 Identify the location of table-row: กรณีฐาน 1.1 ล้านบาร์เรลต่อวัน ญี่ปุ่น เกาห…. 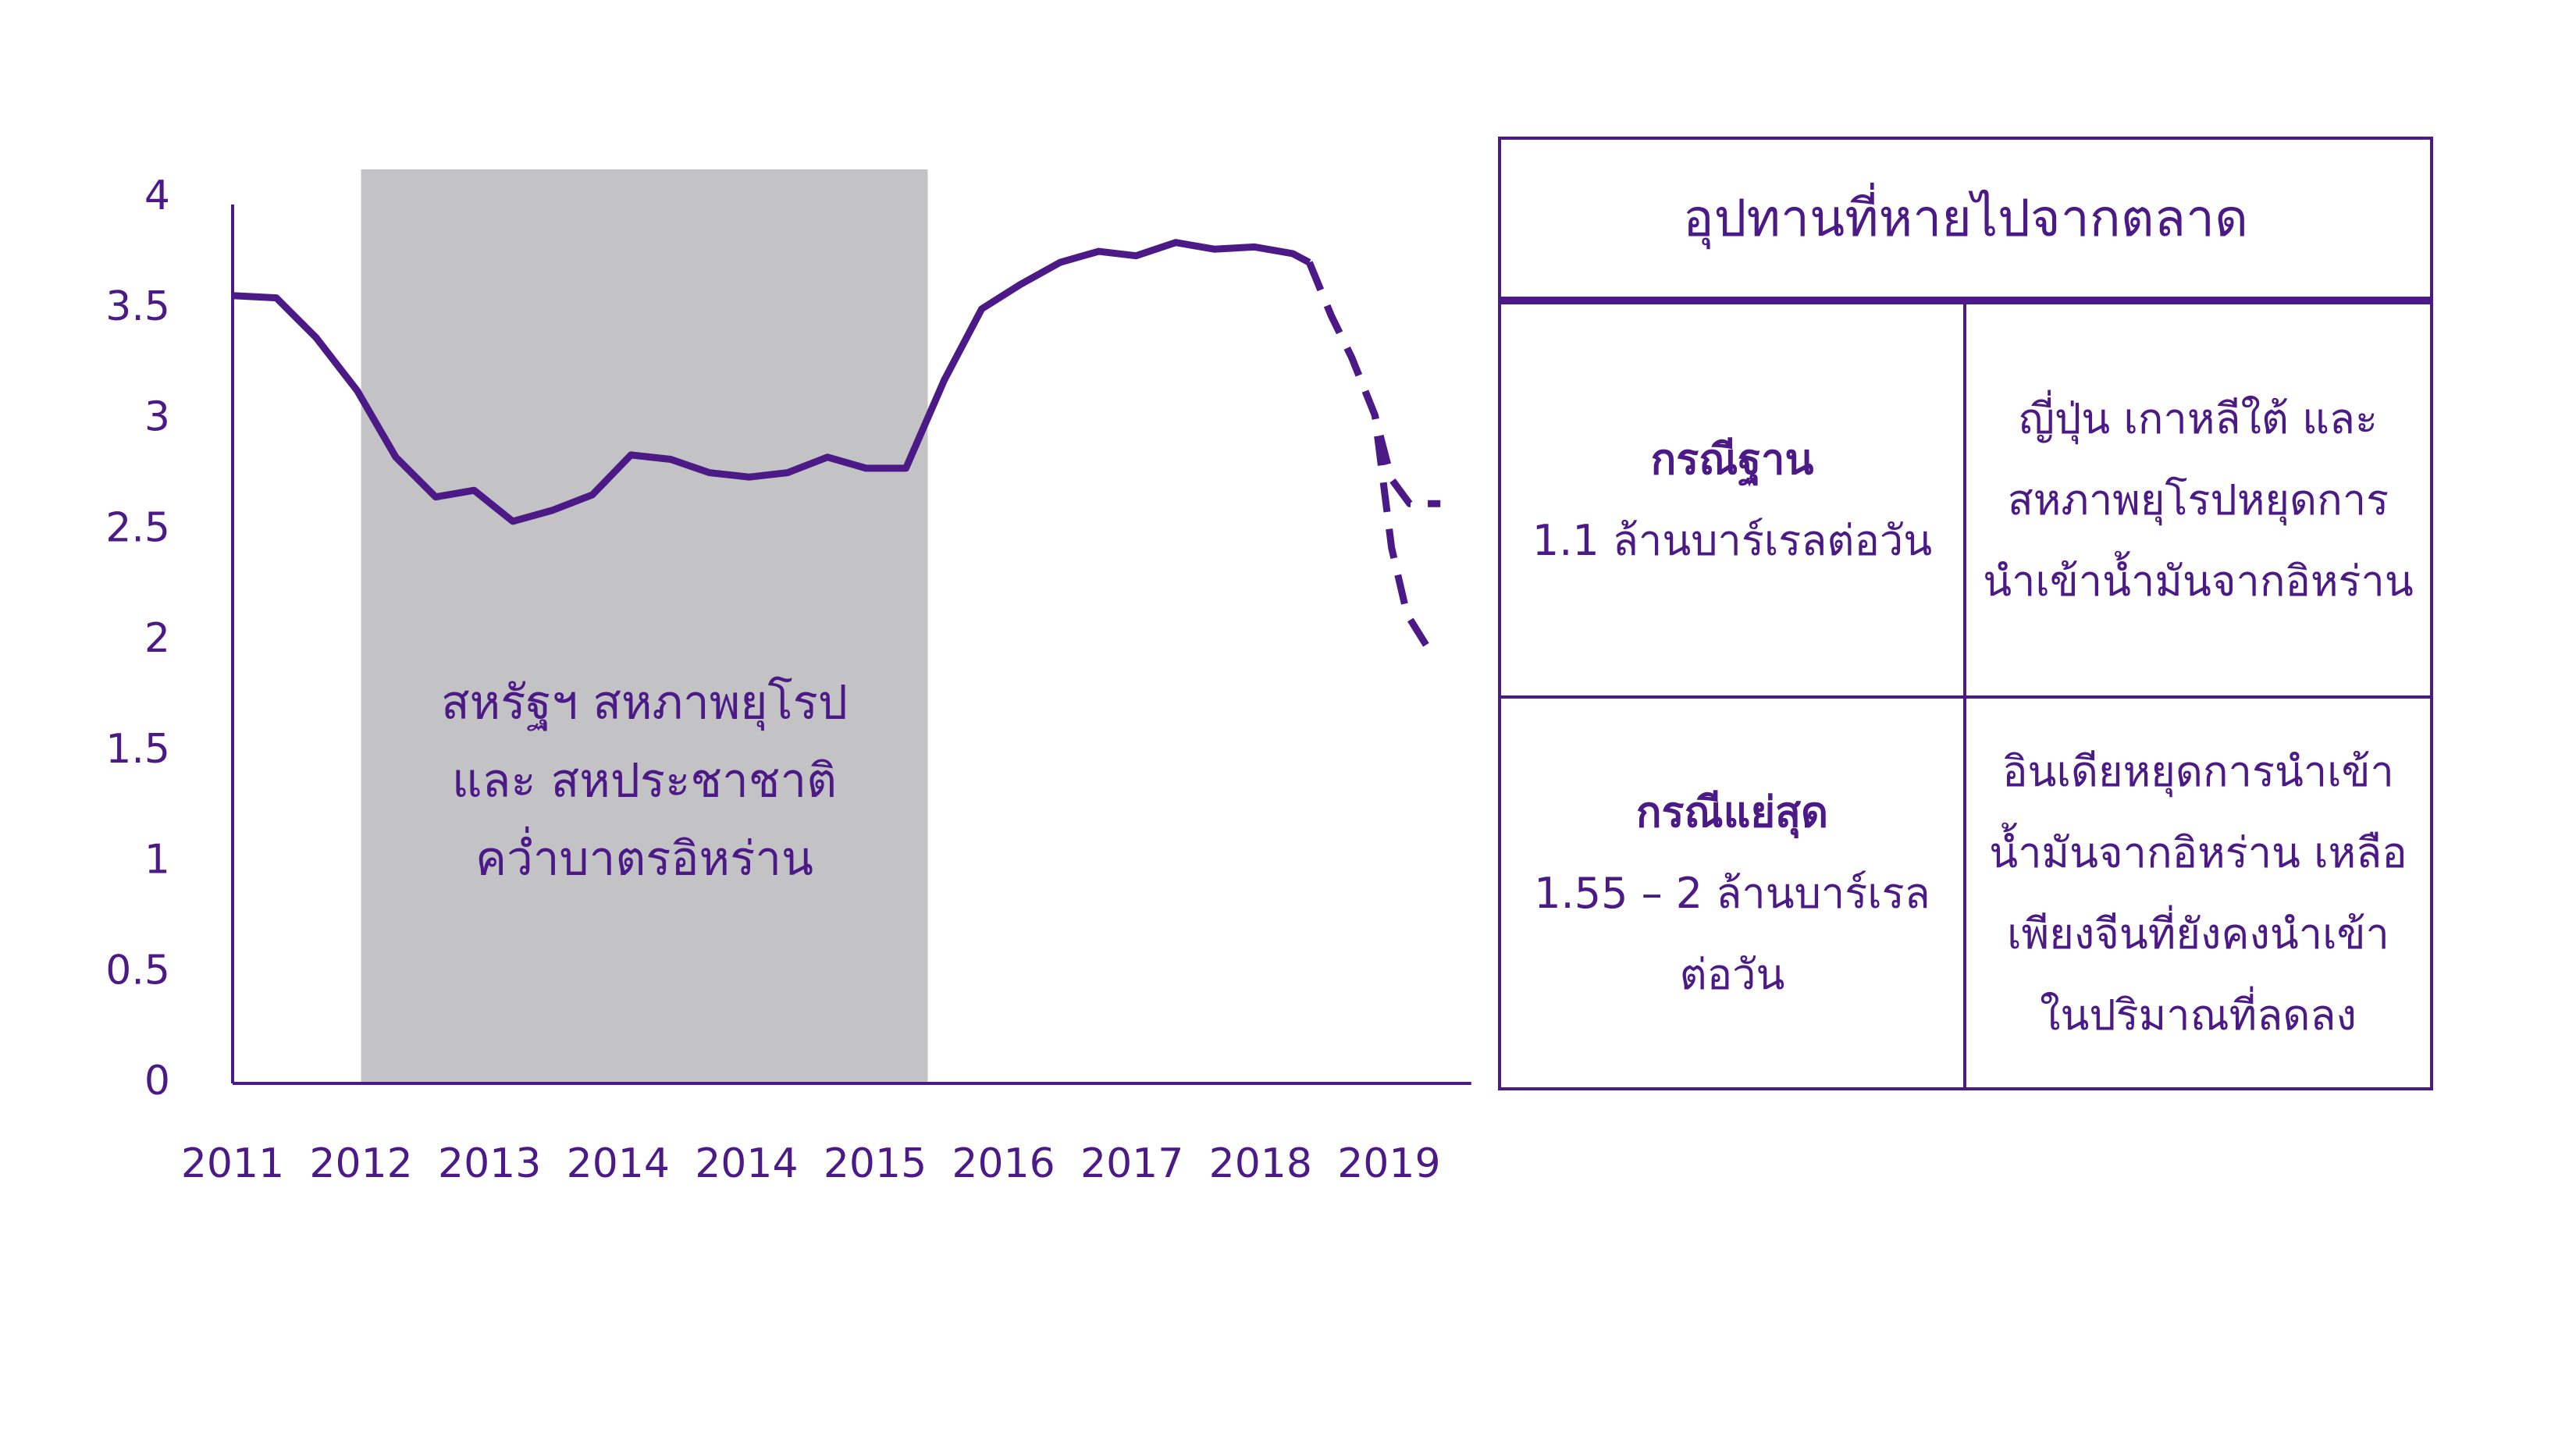
(1965, 500).